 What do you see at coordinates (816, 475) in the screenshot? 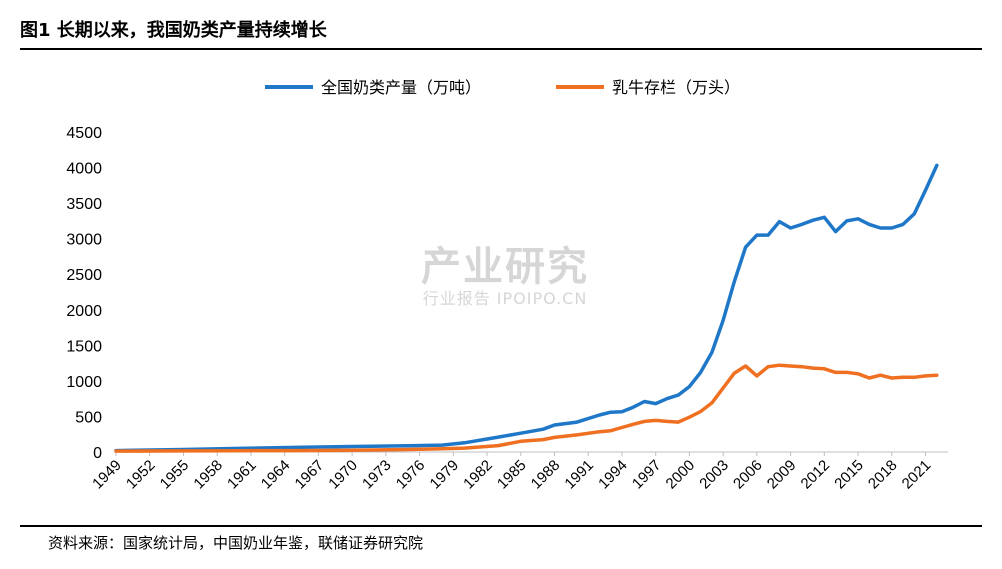
I see `x-tick-label: 2012` at bounding box center [816, 475].